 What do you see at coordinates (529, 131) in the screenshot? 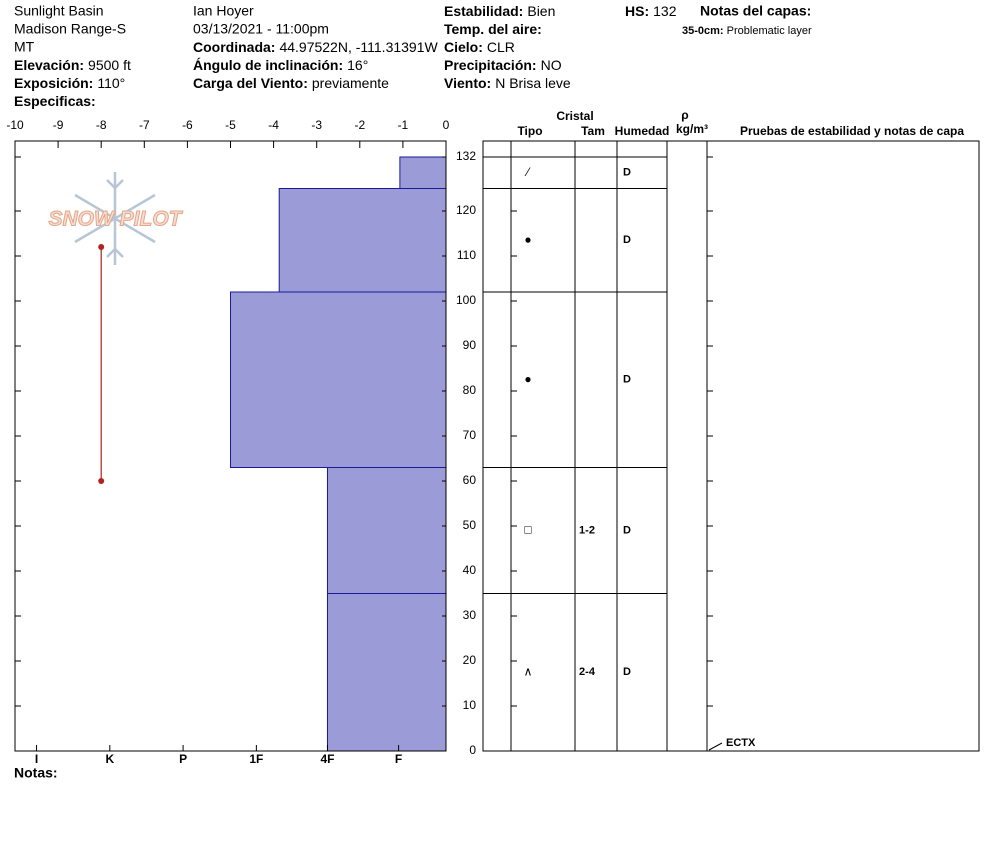
I see `col-type: Tipo` at bounding box center [529, 131].